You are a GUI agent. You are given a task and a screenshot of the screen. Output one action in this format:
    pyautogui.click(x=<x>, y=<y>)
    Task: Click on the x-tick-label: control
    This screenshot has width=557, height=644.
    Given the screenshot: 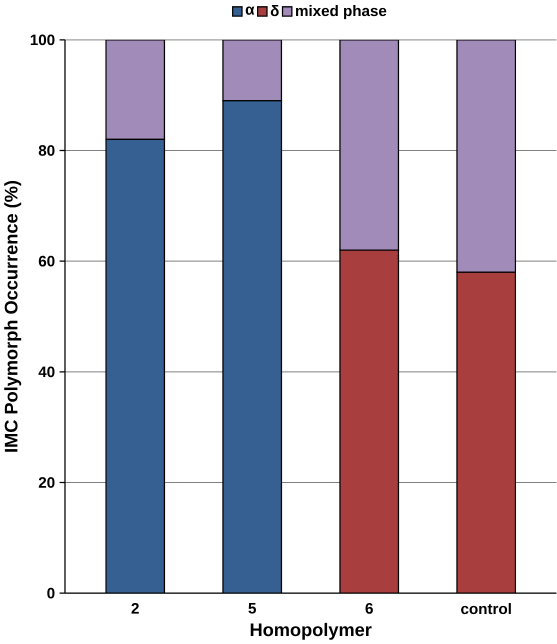 What is the action you would take?
    pyautogui.click(x=486, y=608)
    